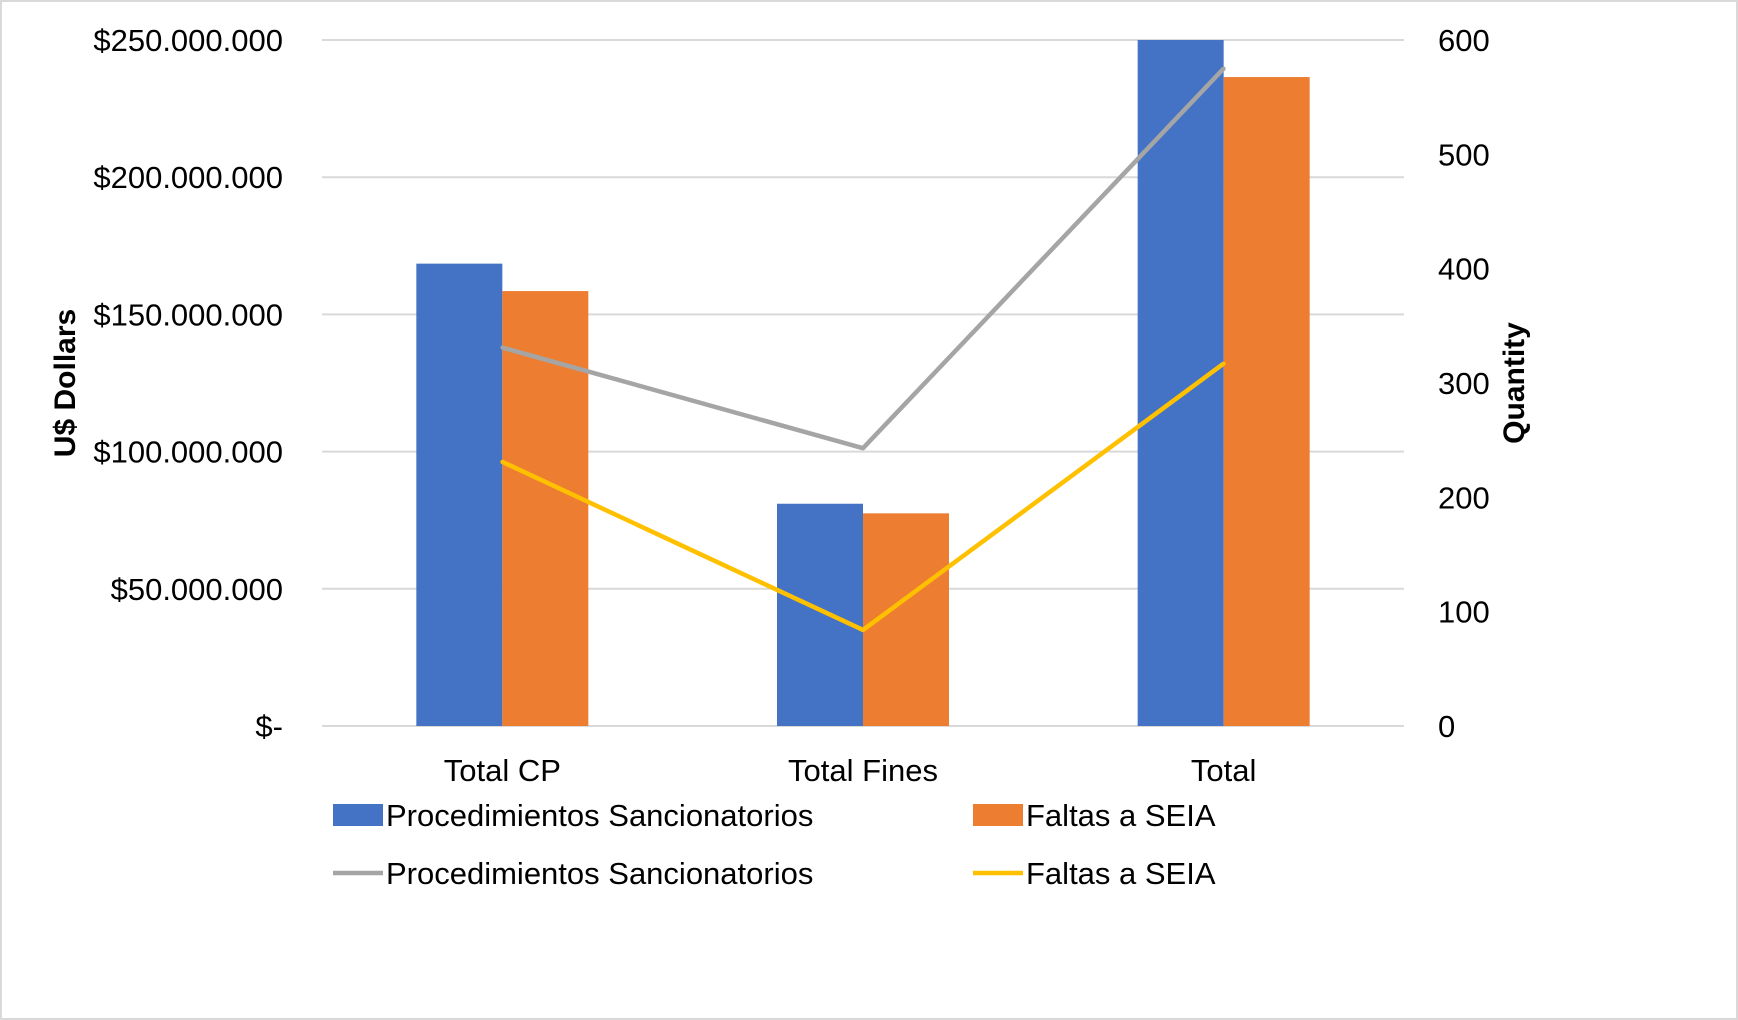  Describe the element at coordinates (1514, 383) in the screenshot. I see `y-right-axis-title: Quantity` at that location.